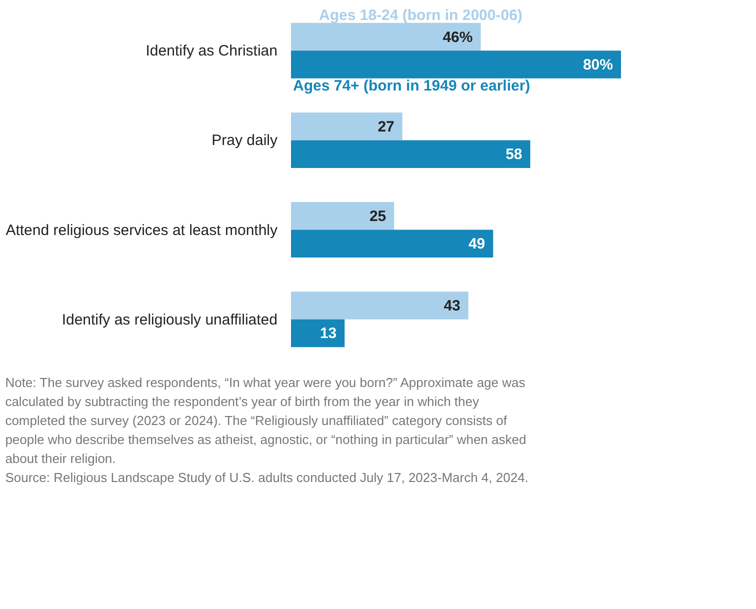 This screenshot has width=756, height=609. Describe the element at coordinates (212, 51) in the screenshot. I see `y-tick-label: Identify as Christian` at that location.